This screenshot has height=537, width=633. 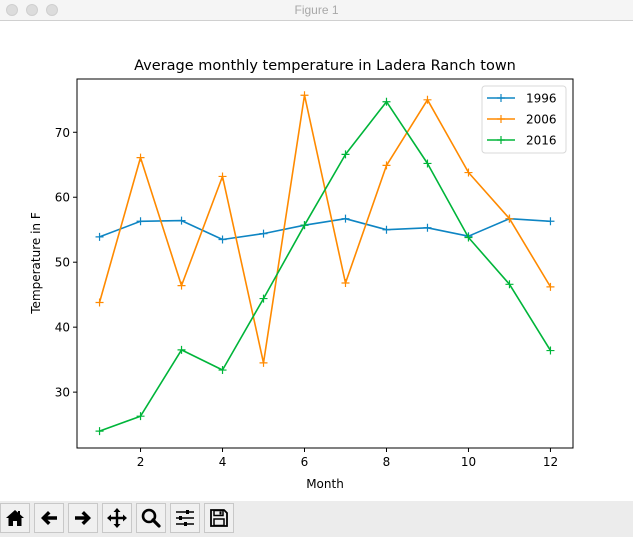 I want to click on arrow-right-icon, so click(x=83, y=518).